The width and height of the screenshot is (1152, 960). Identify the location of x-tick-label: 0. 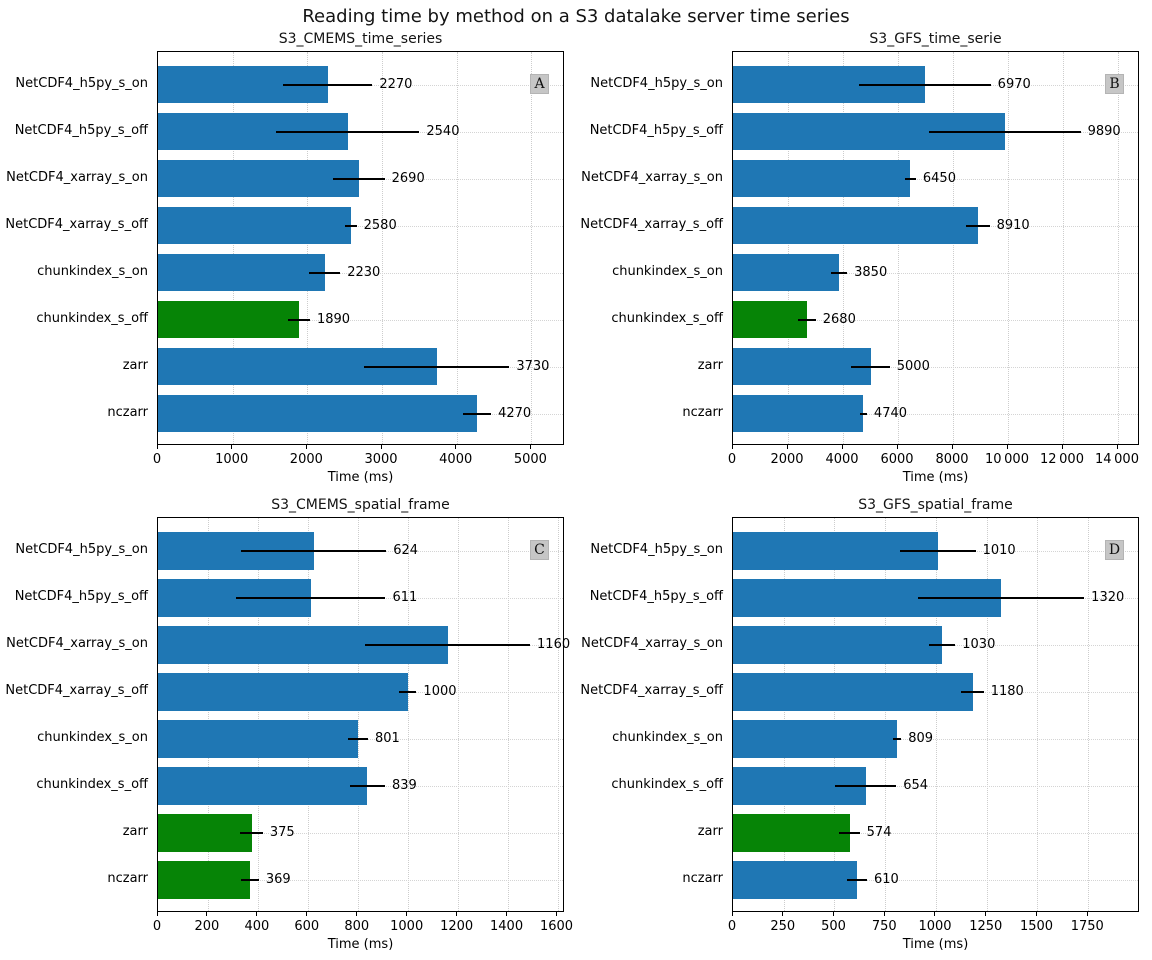
(732, 459).